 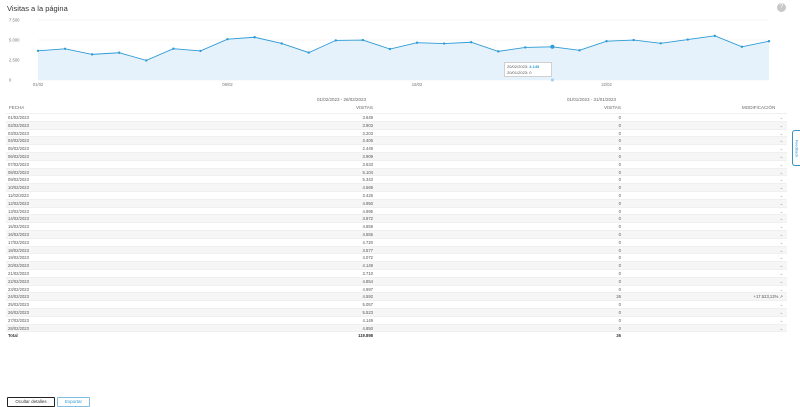 I want to click on row-date: 11/02/2023, so click(x=18, y=195).